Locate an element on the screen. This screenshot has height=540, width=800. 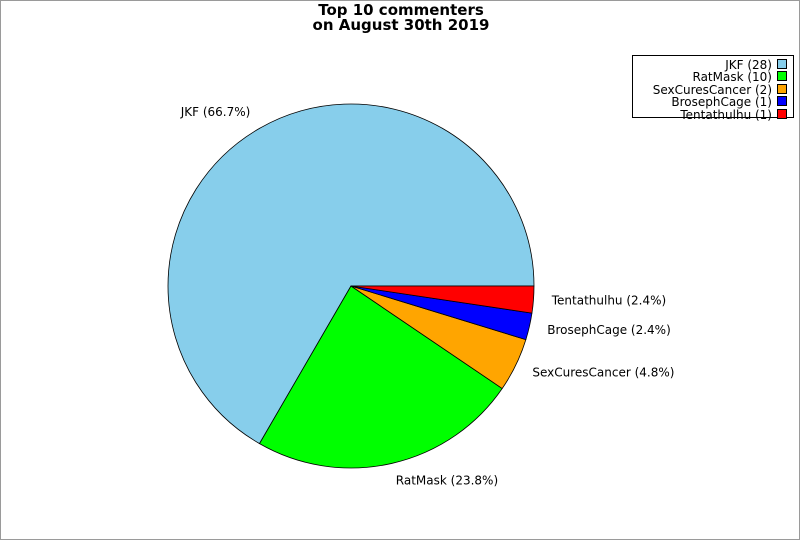
legend-item: SexCuresCancer (2) is located at coordinates (710, 90).